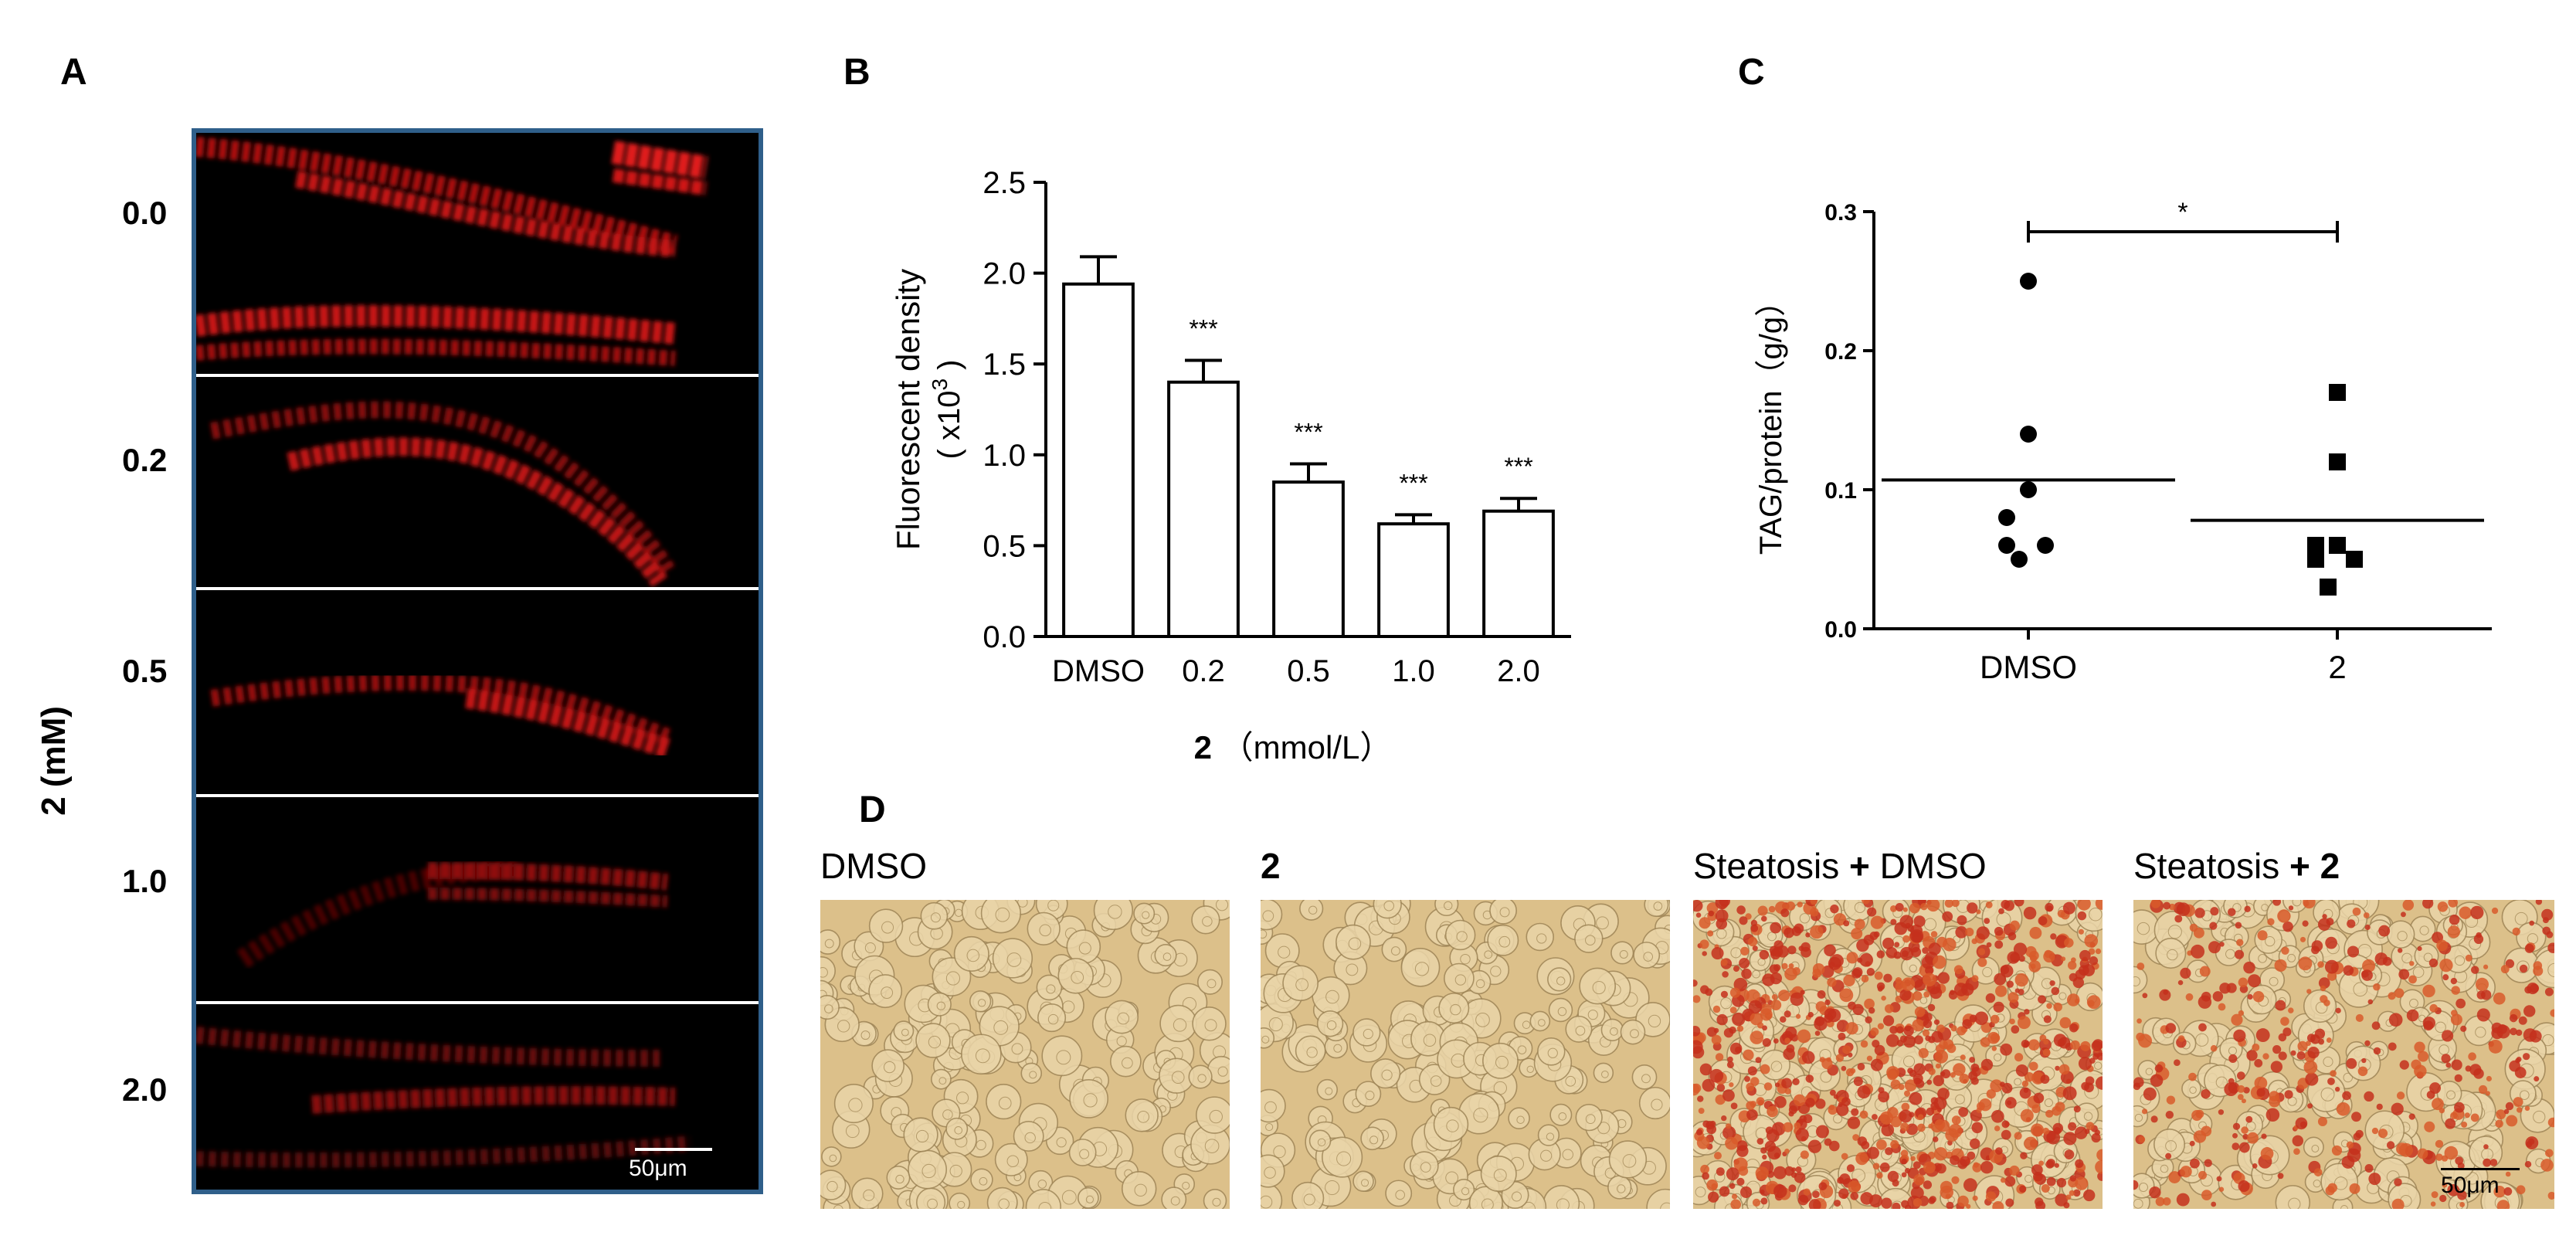  I want to click on dose-label-3: 1.0, so click(145, 881).